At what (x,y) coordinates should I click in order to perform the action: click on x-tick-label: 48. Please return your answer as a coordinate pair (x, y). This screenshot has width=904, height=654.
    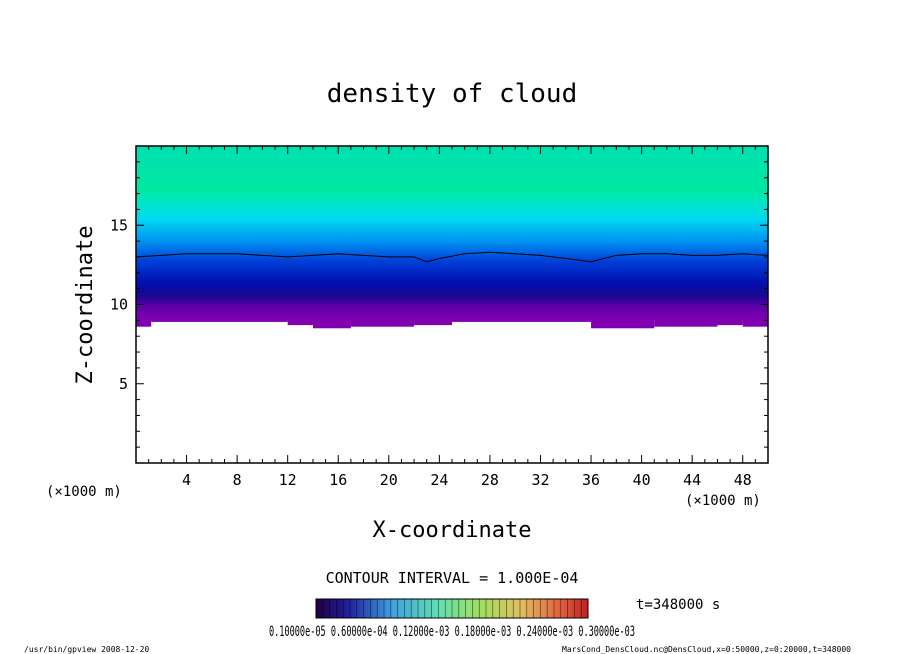
    Looking at the image, I should click on (743, 480).